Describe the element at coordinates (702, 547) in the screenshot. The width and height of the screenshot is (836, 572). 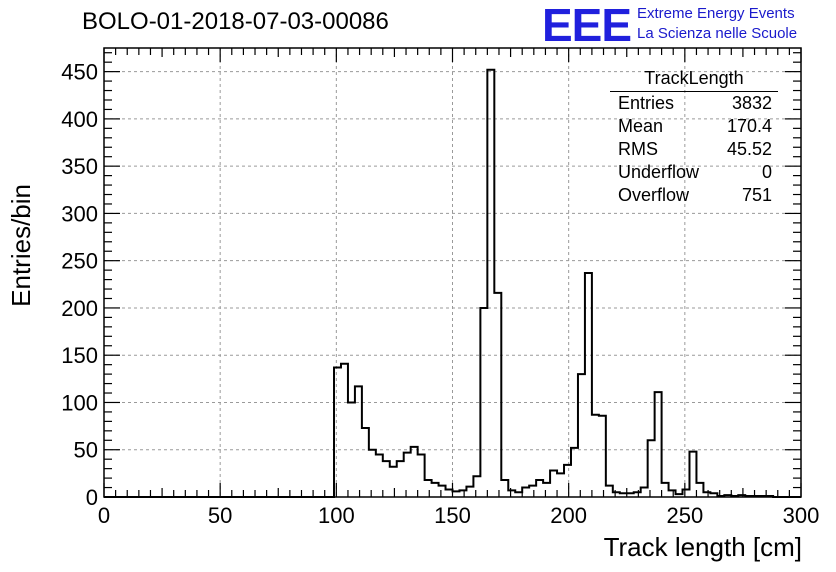
I see `x-axis-label: Track length [cm]` at that location.